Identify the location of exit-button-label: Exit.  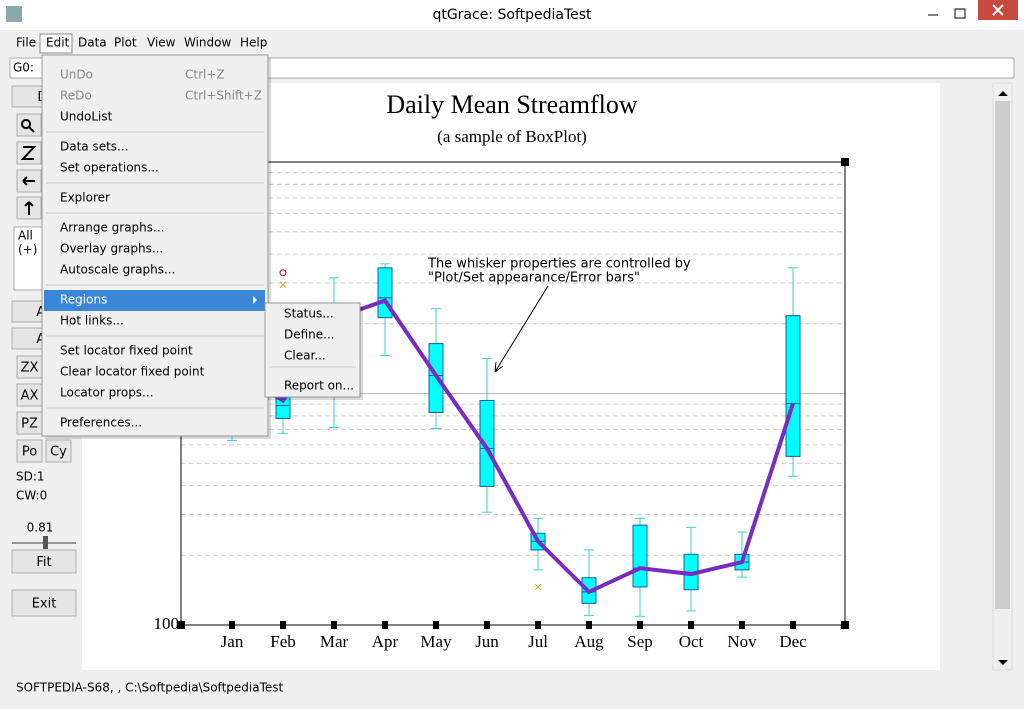
(44, 604).